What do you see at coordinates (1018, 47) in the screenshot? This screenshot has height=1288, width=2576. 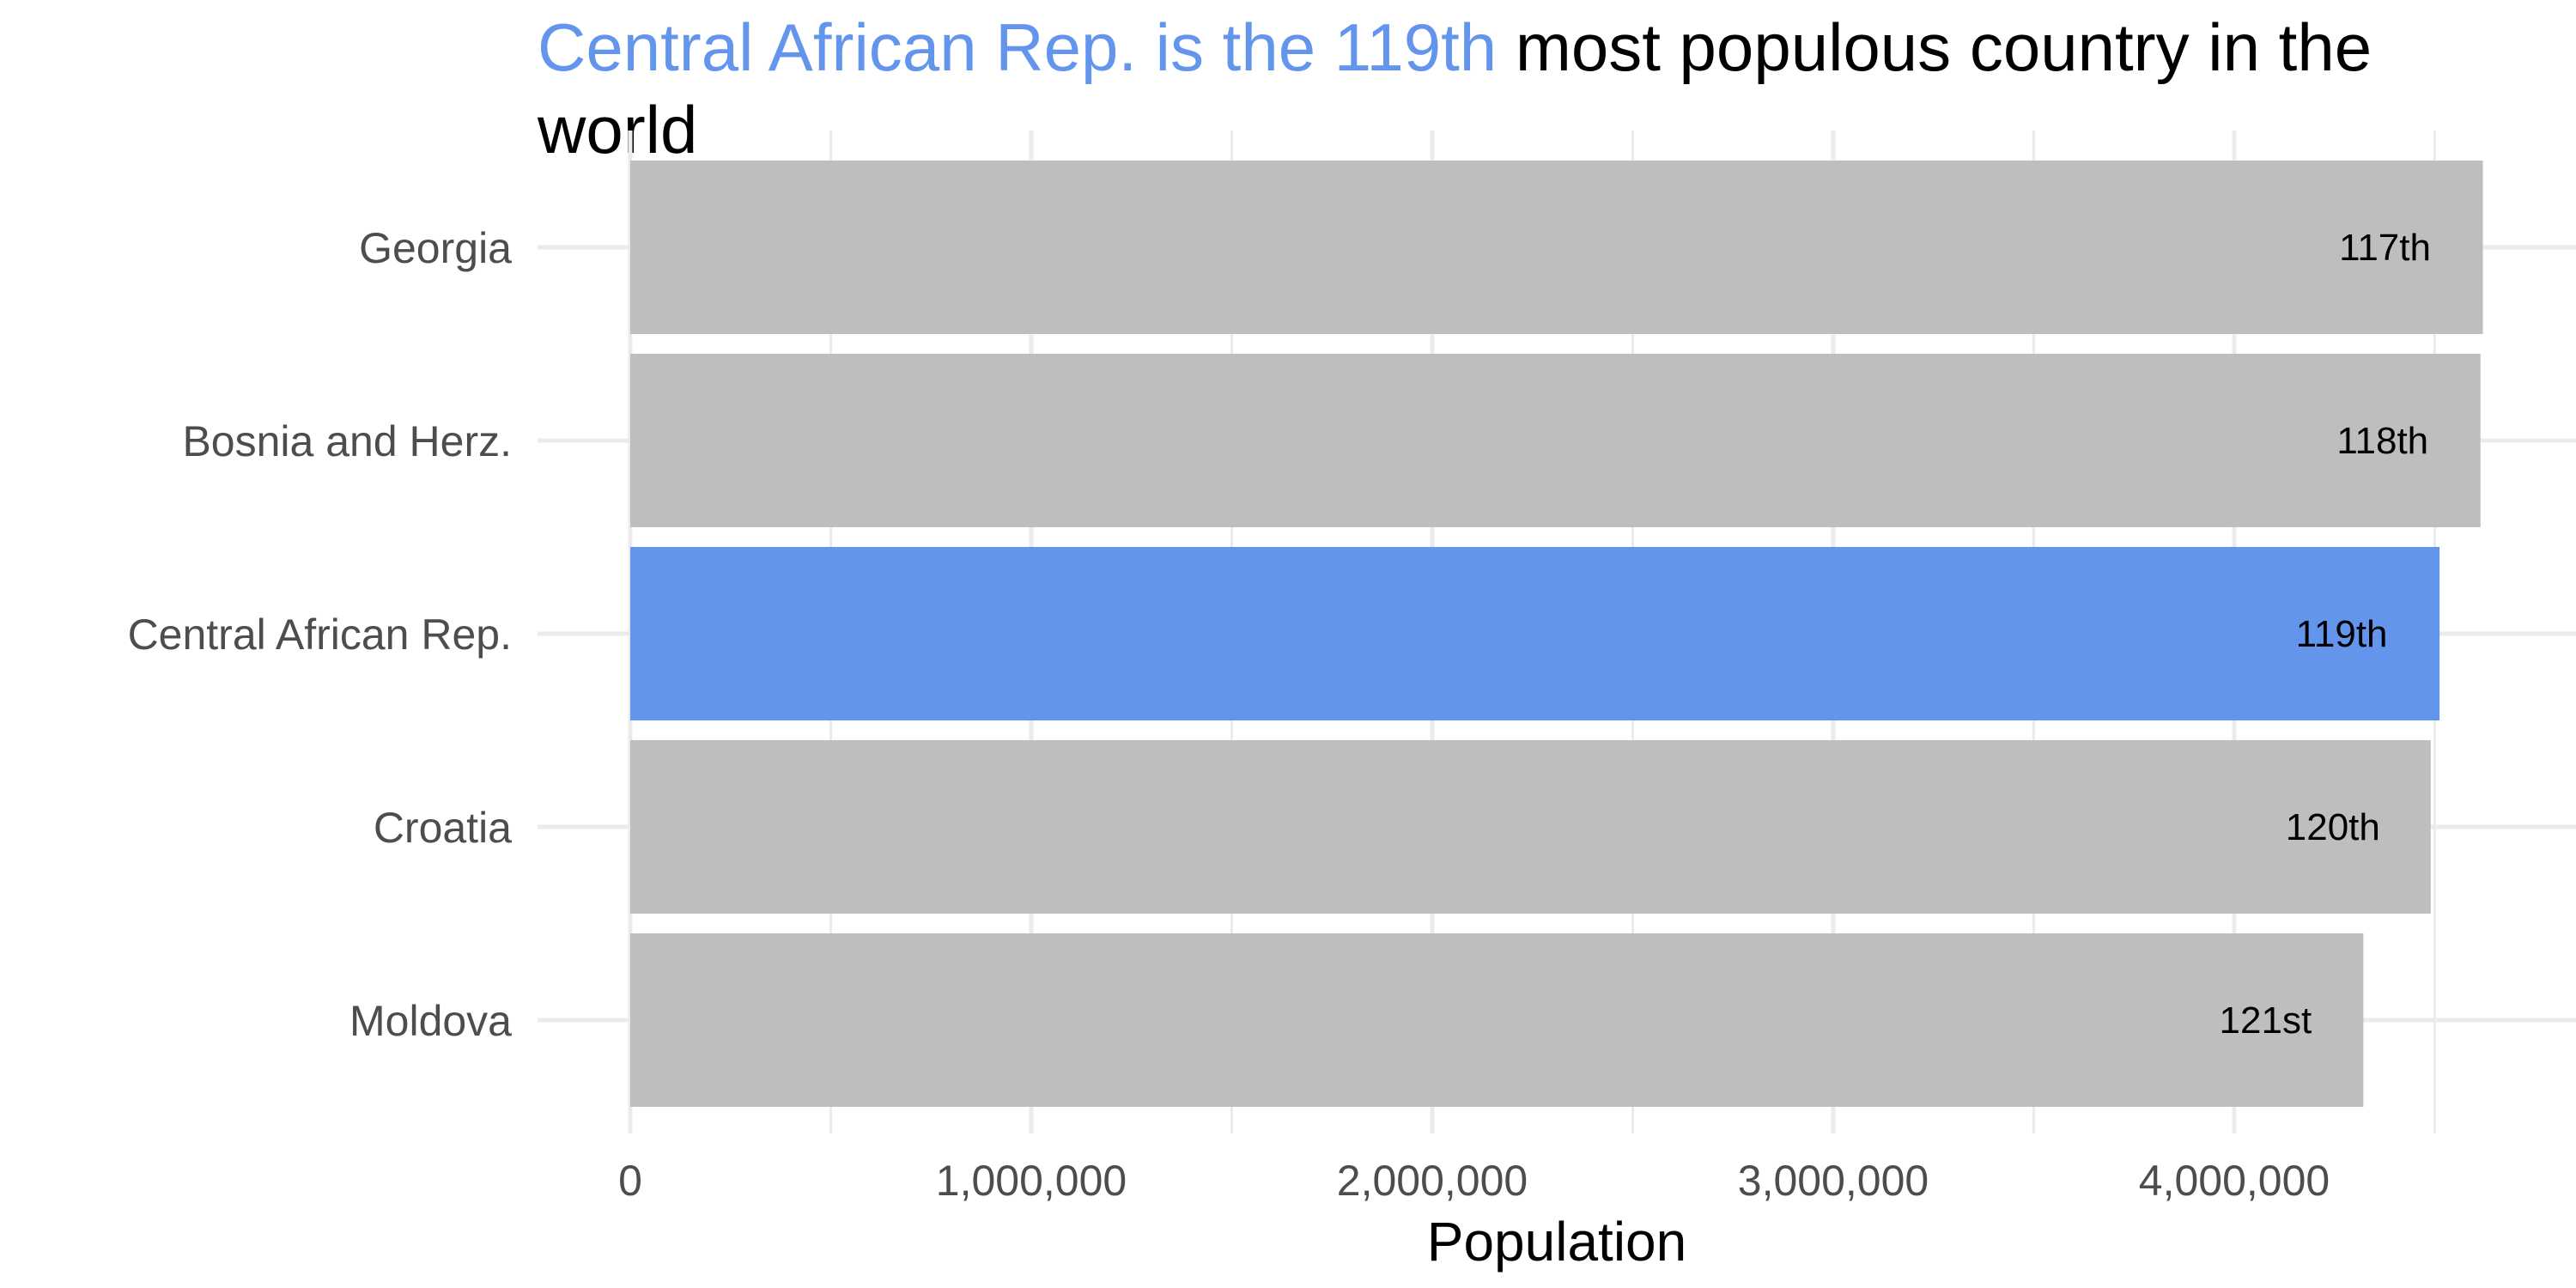 I see `chart-title-highlight: Central African Rep. is the 119th` at bounding box center [1018, 47].